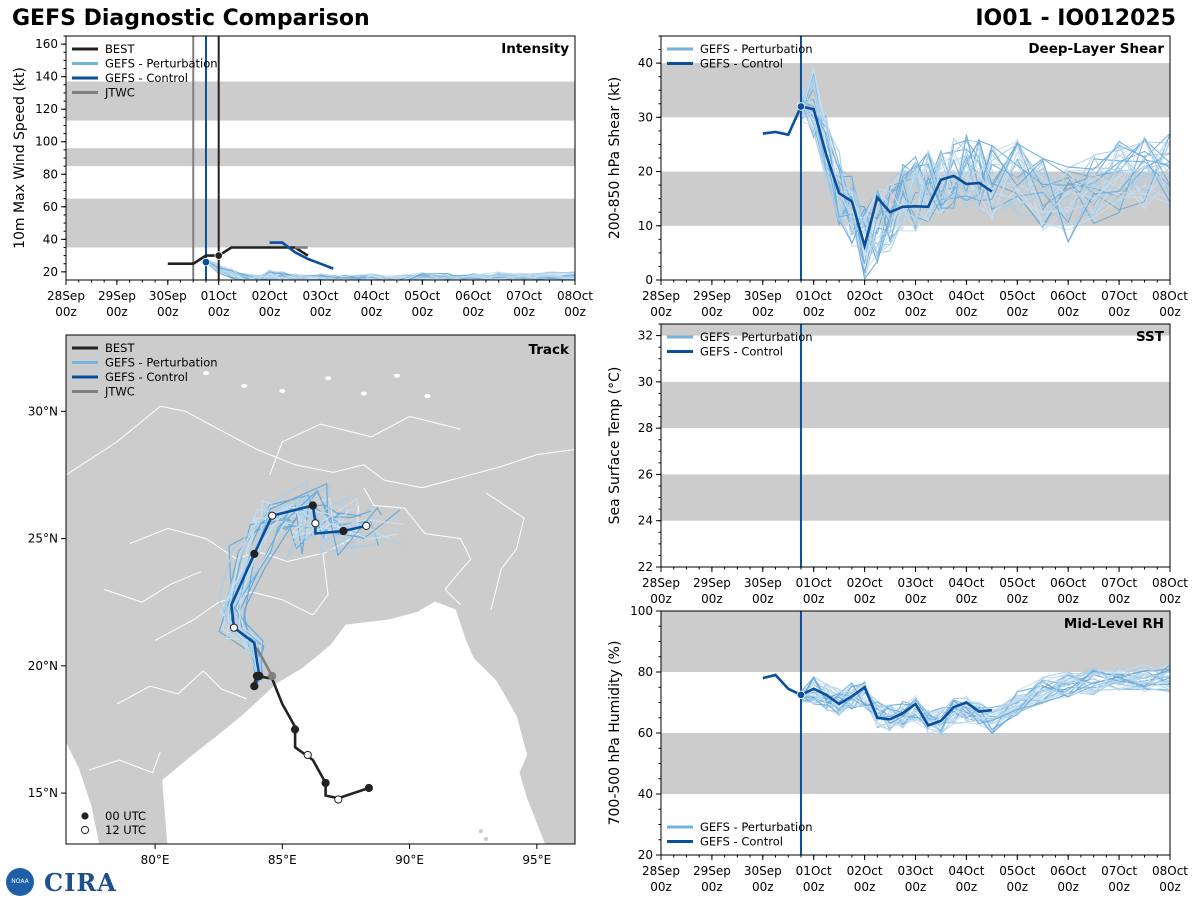 This screenshot has height=900, width=1200. What do you see at coordinates (915, 445) in the screenshot?
I see `sst-frame` at bounding box center [915, 445].